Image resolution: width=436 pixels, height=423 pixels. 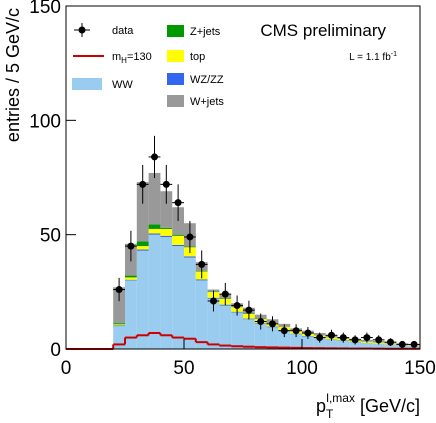 I want to click on x-tick-label: 50, so click(x=183, y=368).